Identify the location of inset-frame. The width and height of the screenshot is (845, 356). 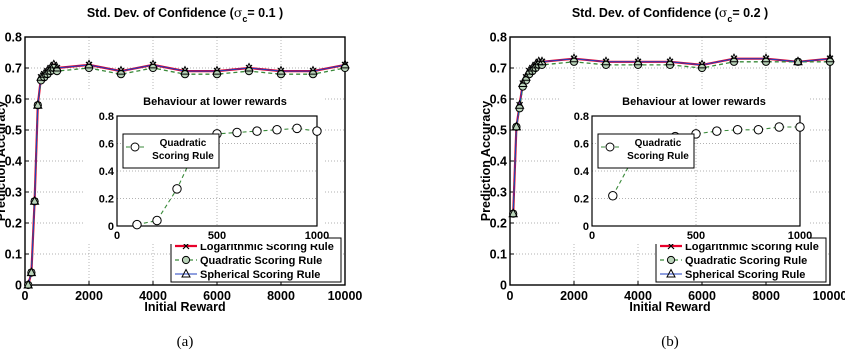
(696, 171).